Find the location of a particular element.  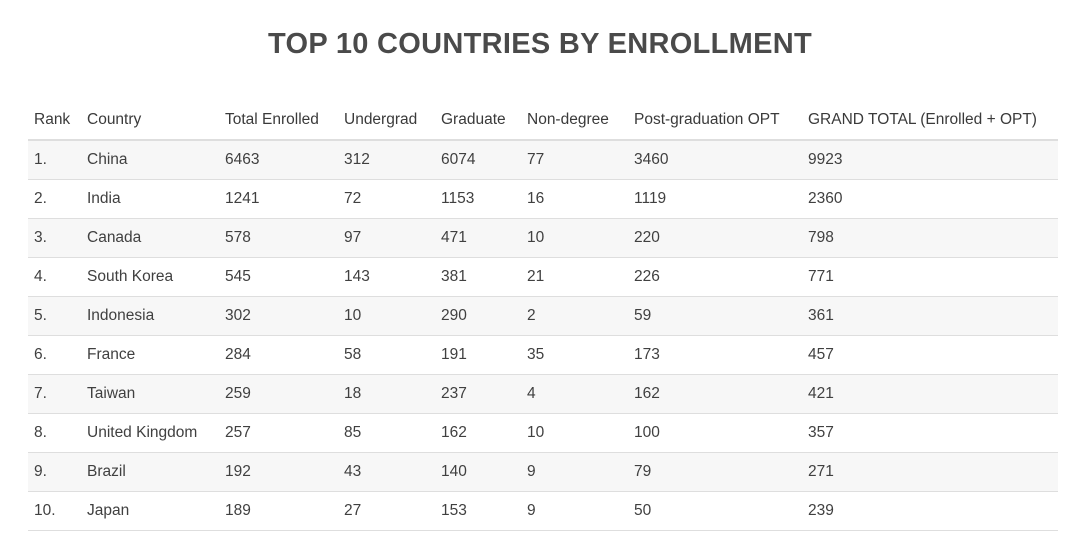

cell-rank: 9. is located at coordinates (54, 472).